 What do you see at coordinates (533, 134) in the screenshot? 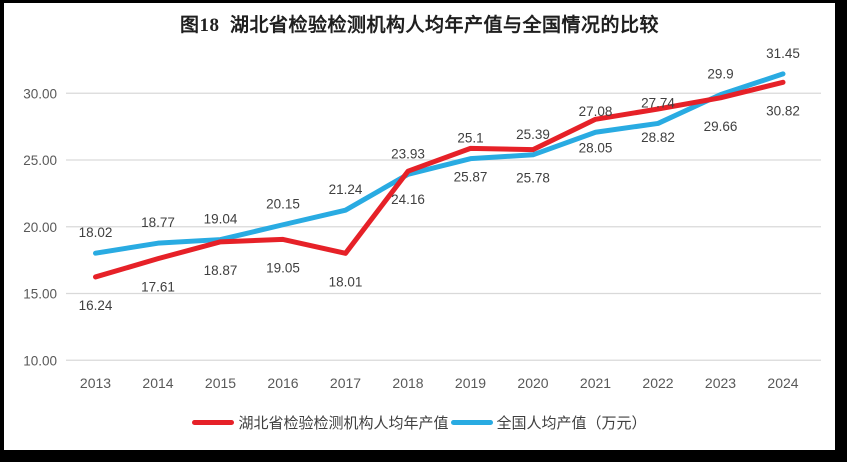
I see `data-label: 25.39` at bounding box center [533, 134].